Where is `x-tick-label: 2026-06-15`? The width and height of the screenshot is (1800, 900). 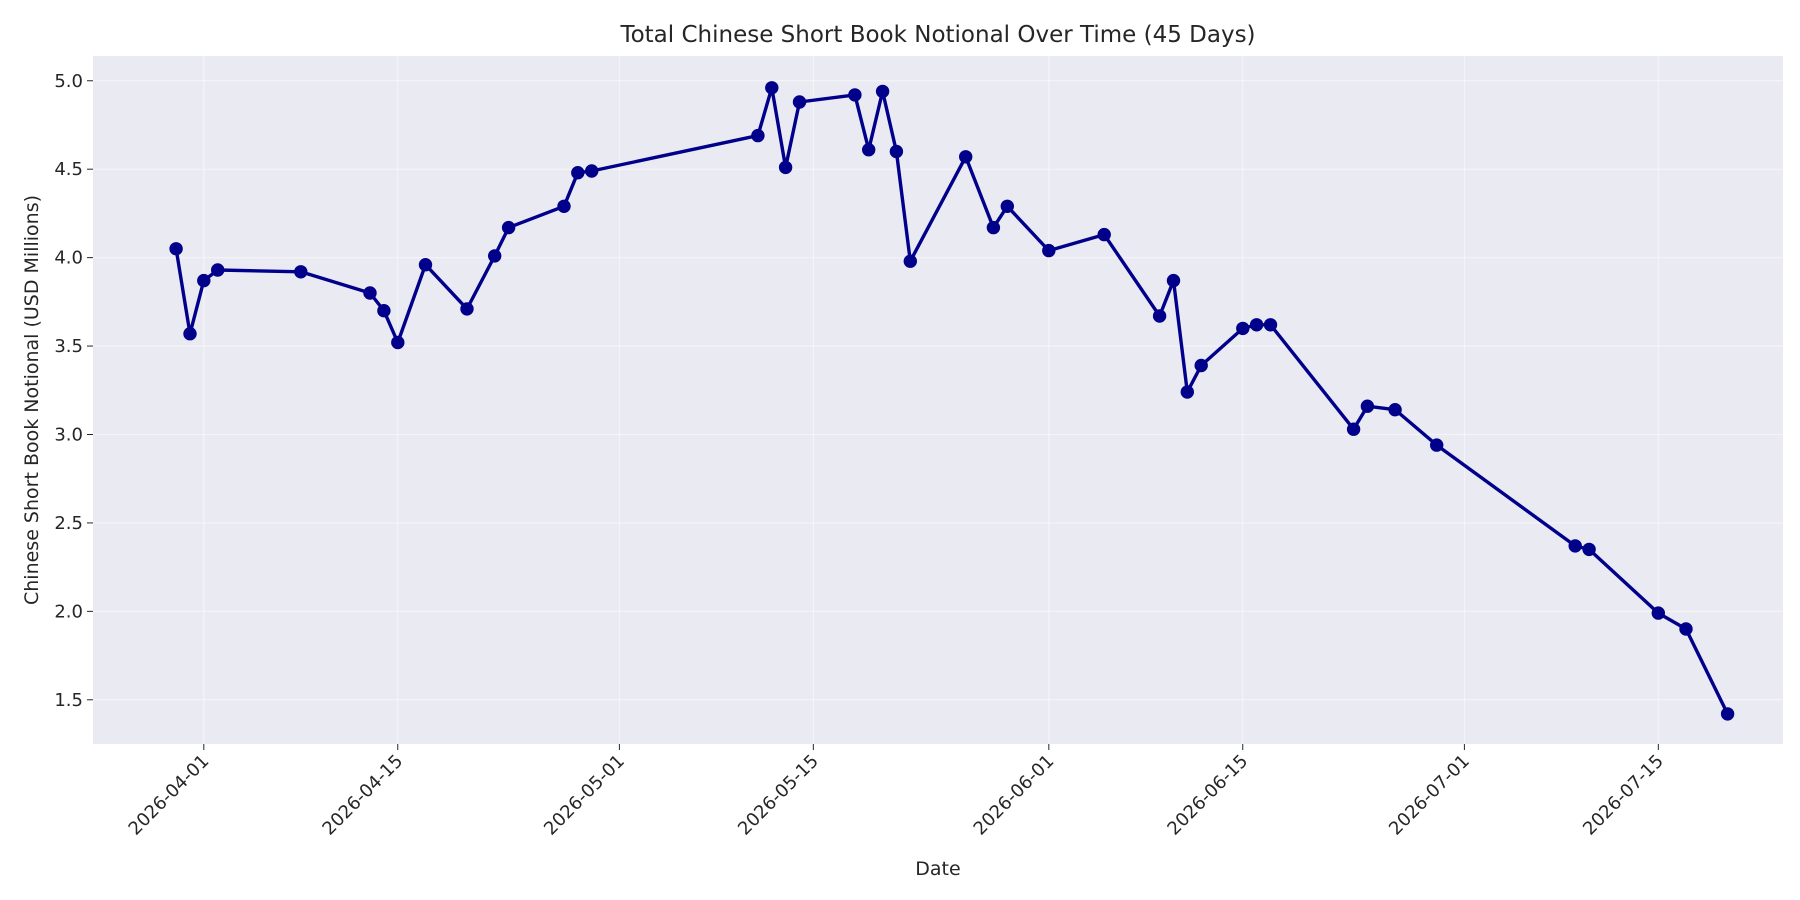
x-tick-label: 2026-06-15 is located at coordinates (1207, 795).